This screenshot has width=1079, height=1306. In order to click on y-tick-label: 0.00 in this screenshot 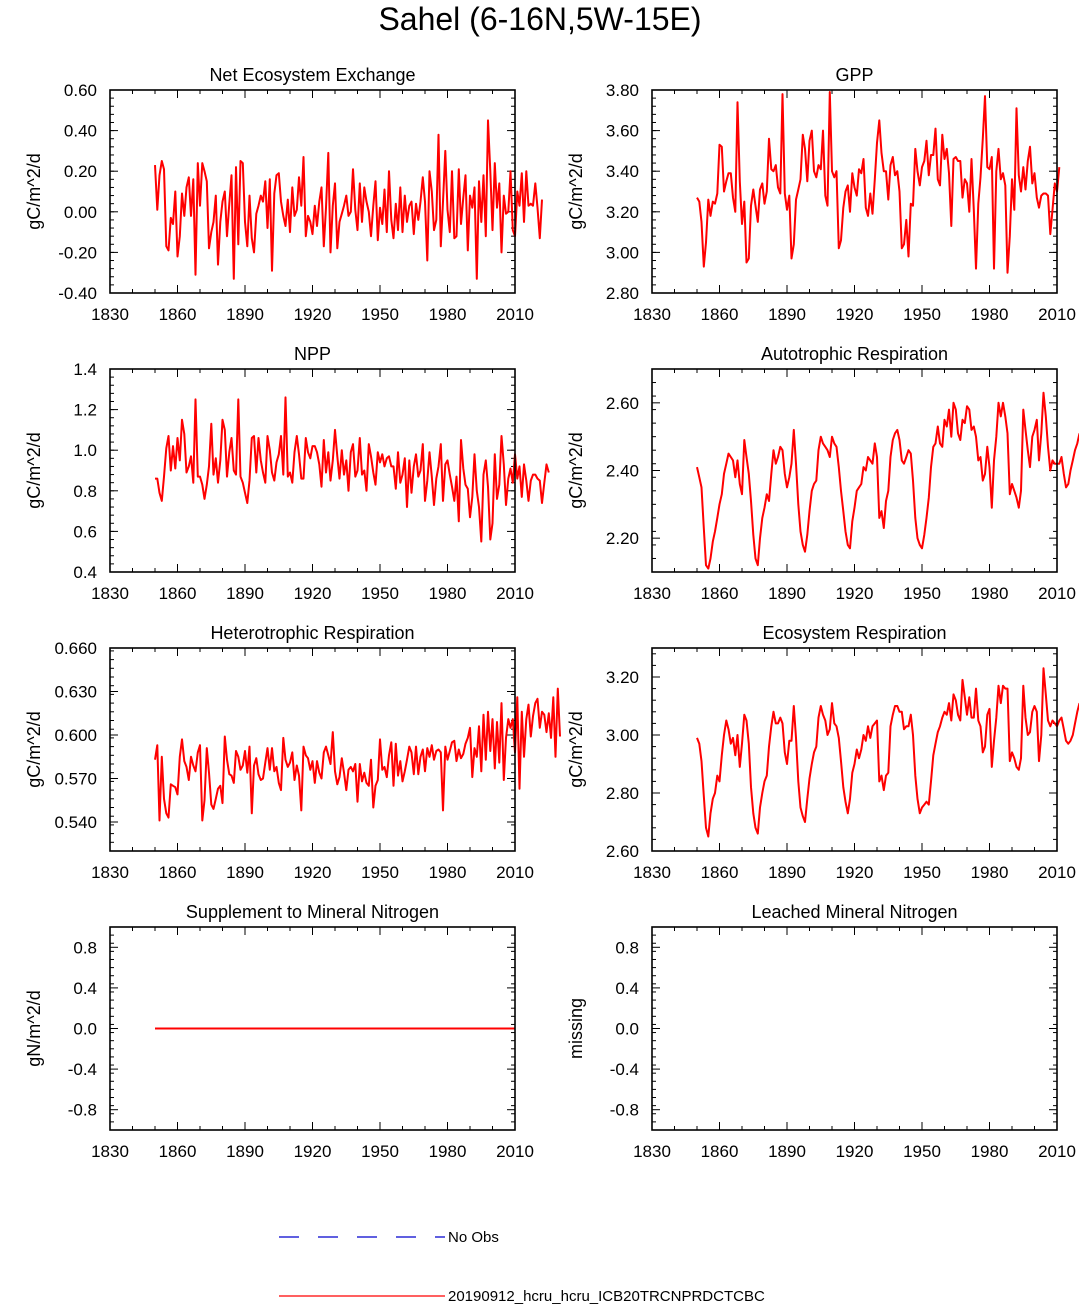, I will do `click(80, 212)`.